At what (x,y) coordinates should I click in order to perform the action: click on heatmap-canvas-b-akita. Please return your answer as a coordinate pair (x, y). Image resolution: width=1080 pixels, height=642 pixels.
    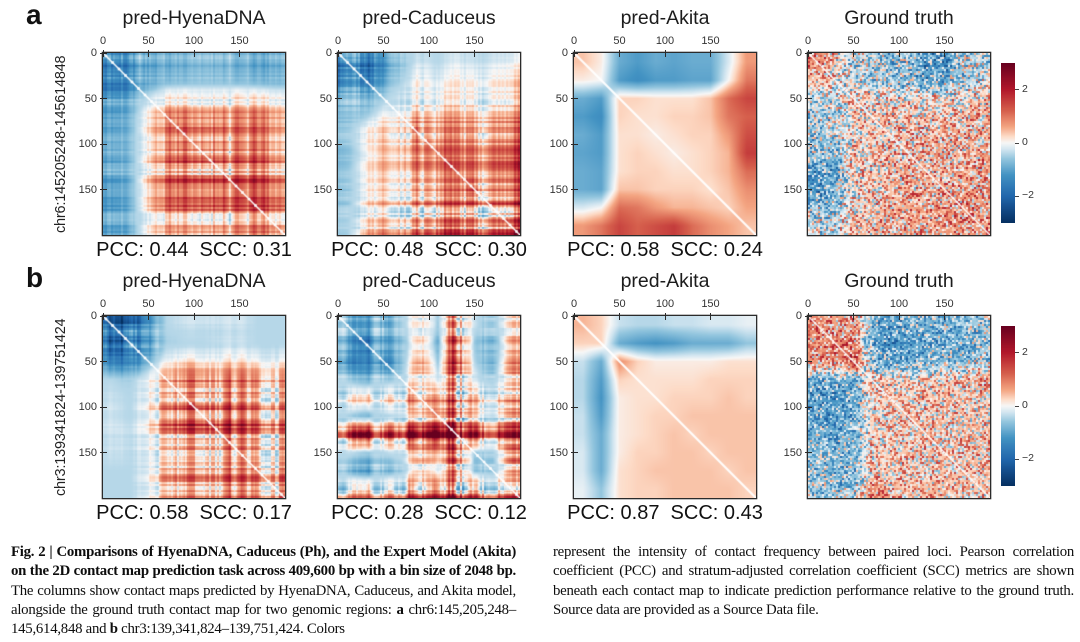
    Looking at the image, I should click on (665, 407).